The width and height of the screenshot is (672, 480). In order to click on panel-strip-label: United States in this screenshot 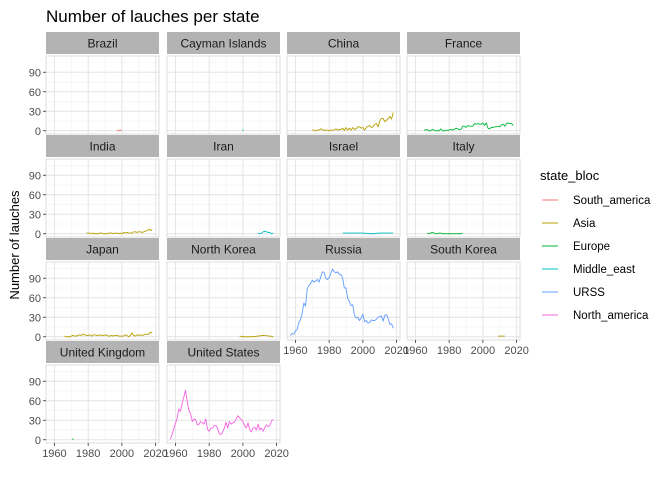, I will do `click(223, 353)`.